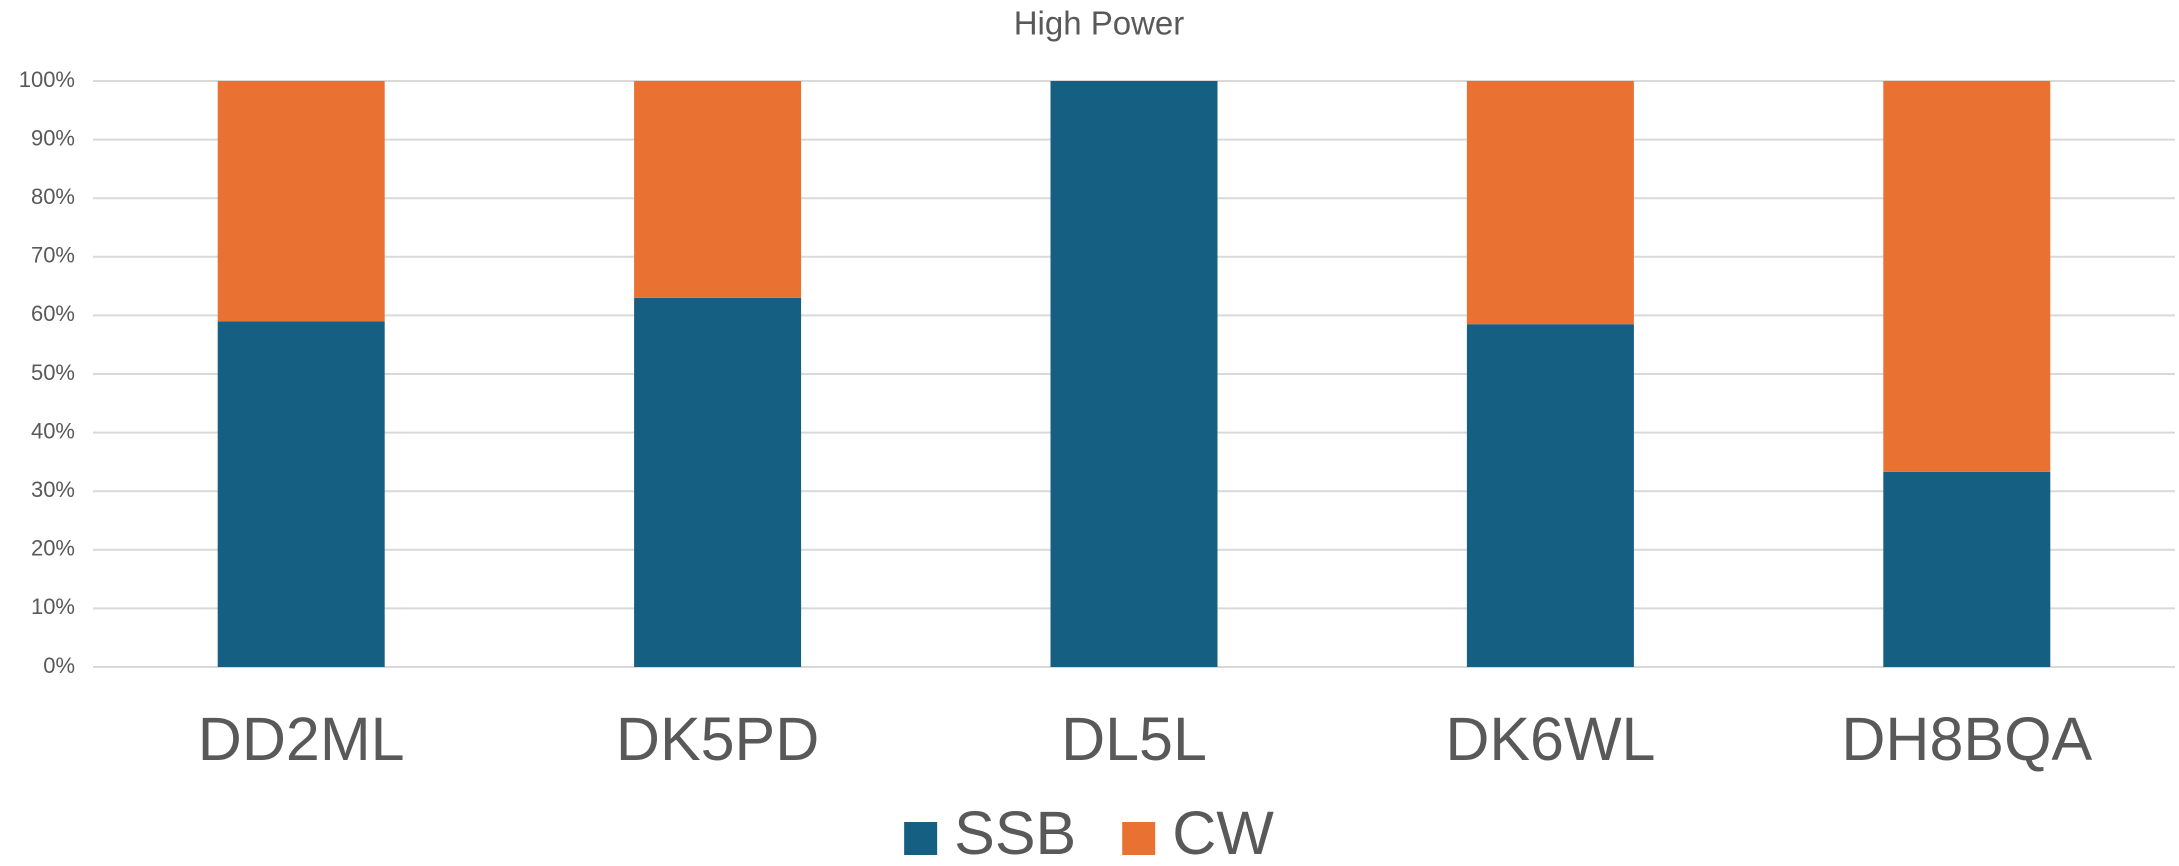 Image resolution: width=2179 pixels, height=866 pixels. What do you see at coordinates (1015, 832) in the screenshot?
I see `legend-label: SSB` at bounding box center [1015, 832].